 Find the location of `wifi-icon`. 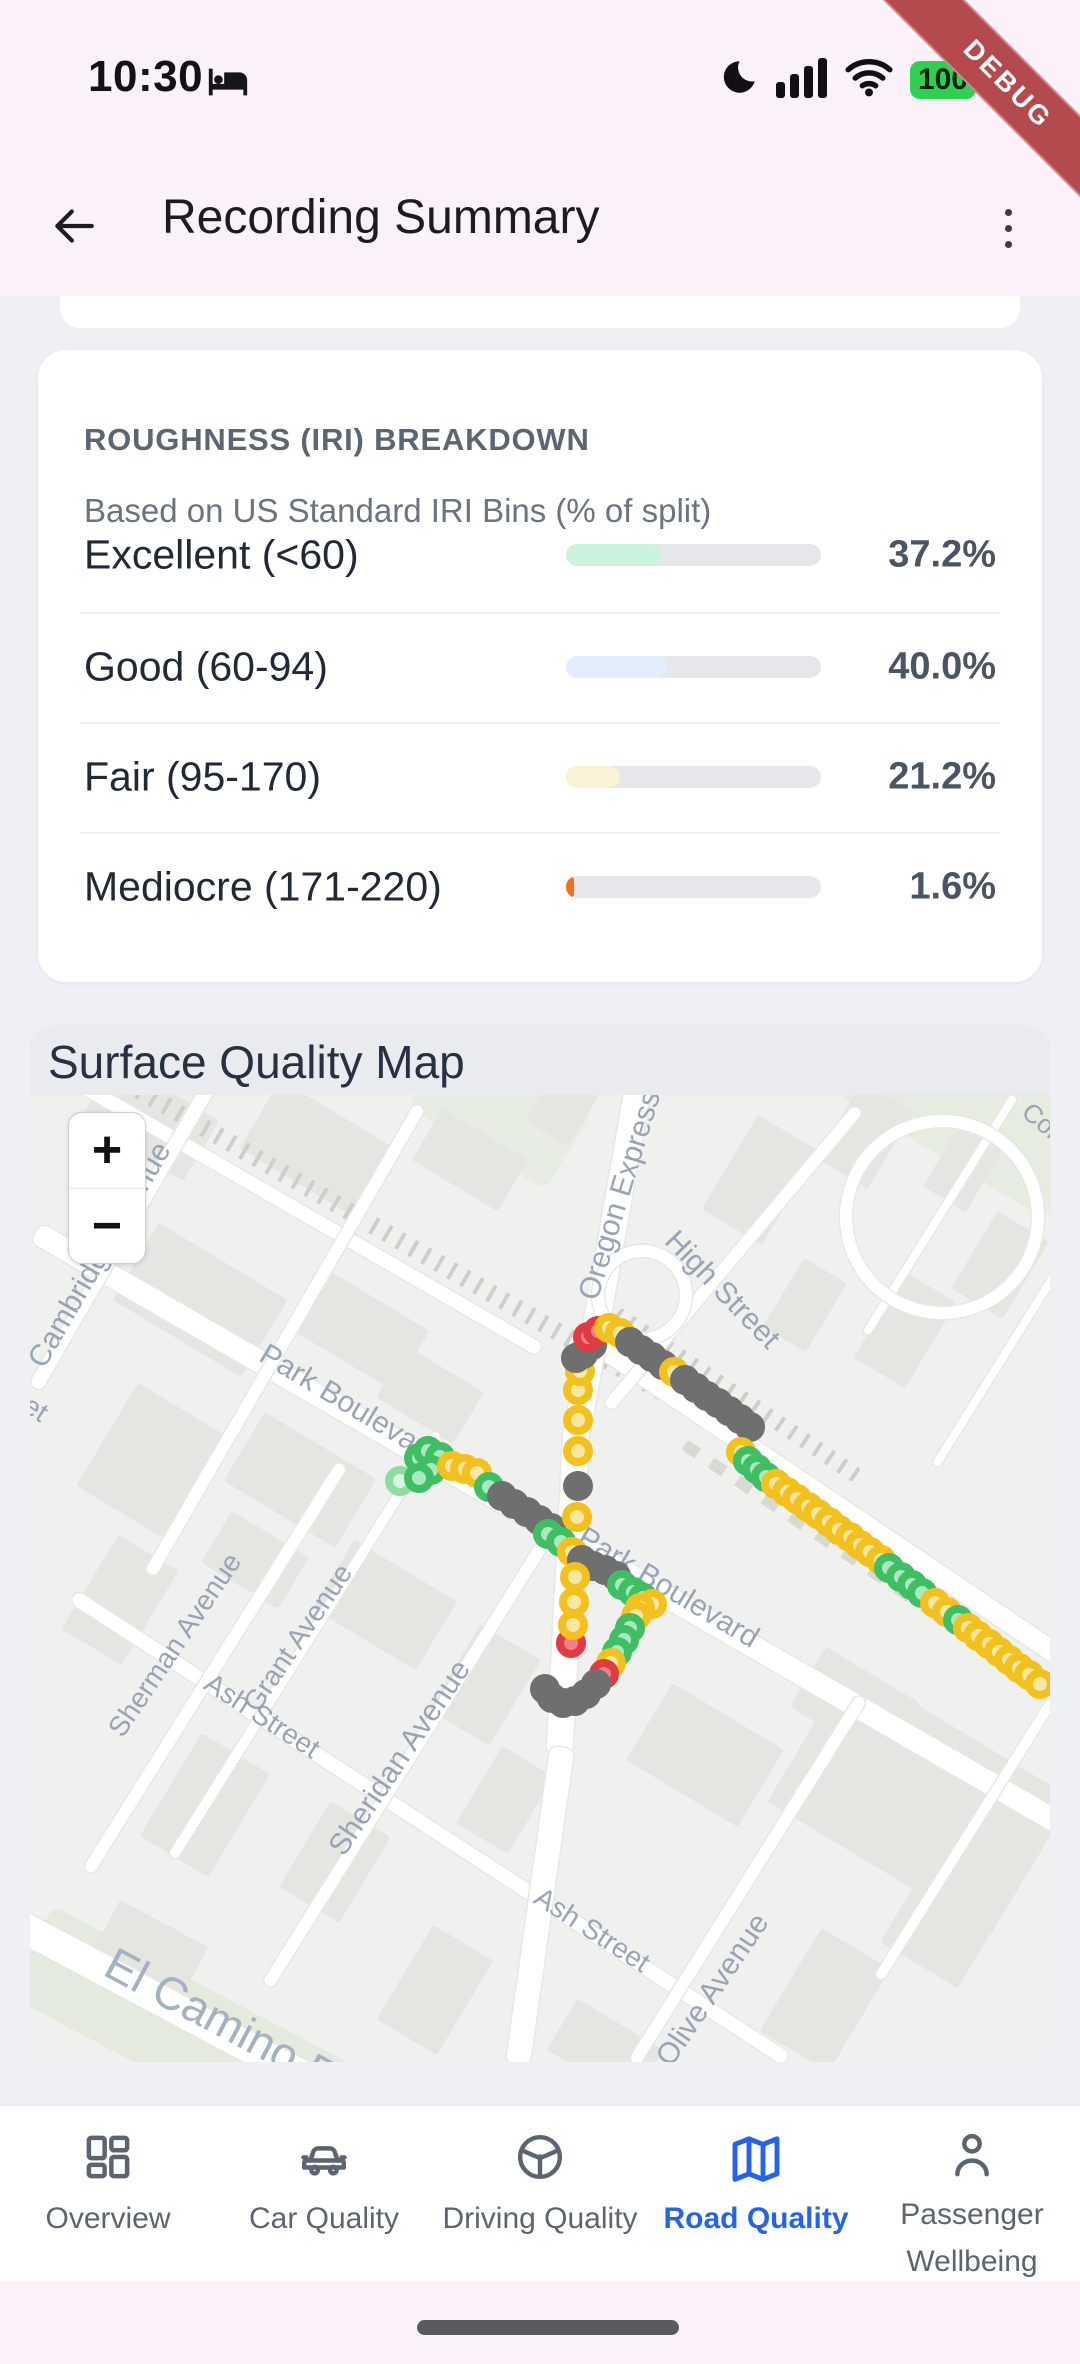

wifi-icon is located at coordinates (869, 79).